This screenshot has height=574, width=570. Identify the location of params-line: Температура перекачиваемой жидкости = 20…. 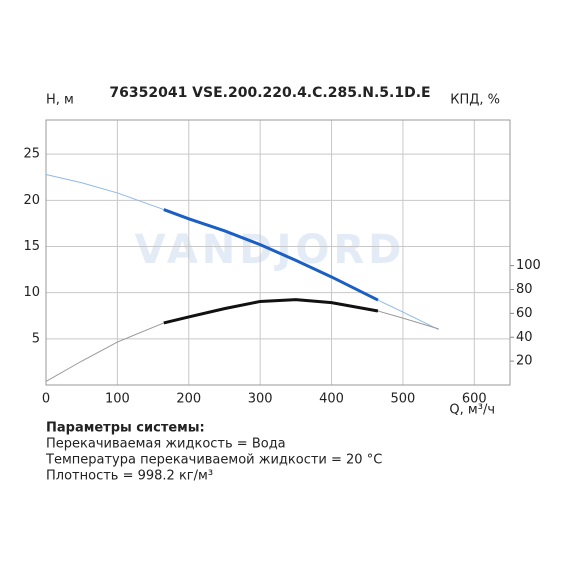
(213, 460).